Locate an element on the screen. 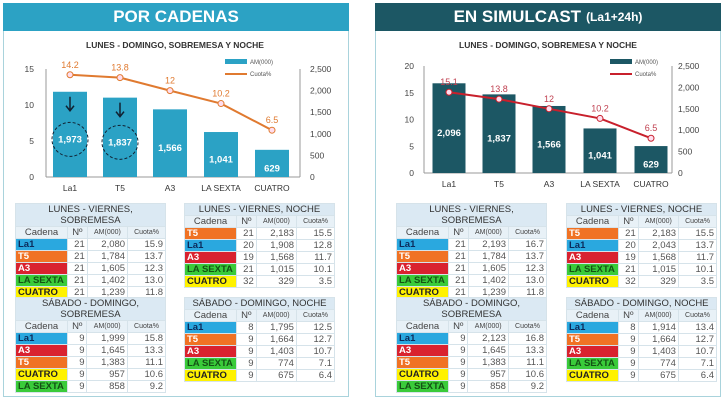 The width and height of the screenshot is (728, 400). value-cell: 1,568 is located at coordinates (276, 257).